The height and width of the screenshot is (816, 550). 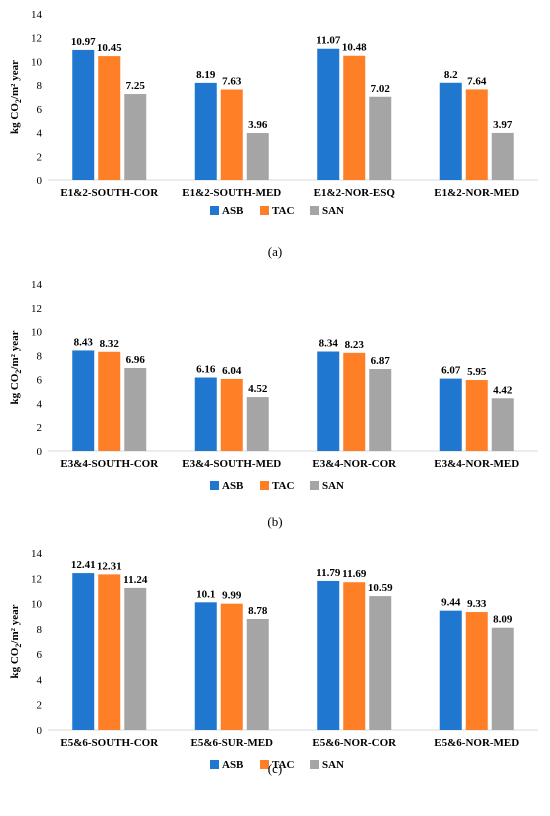 I want to click on data-label: 8.09, so click(x=503, y=620).